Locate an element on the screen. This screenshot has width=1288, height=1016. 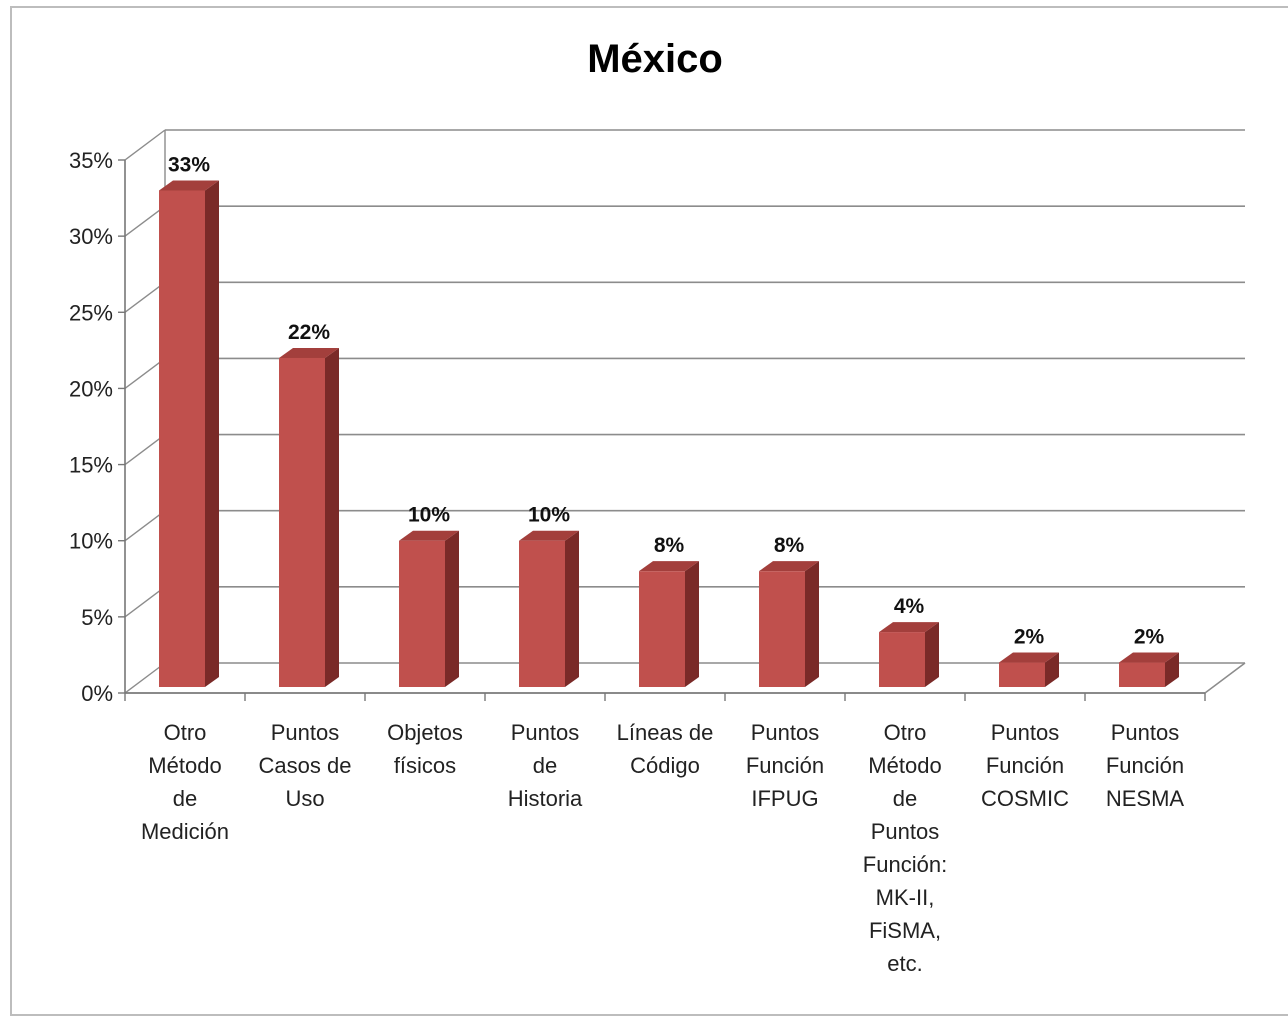
category-label-line: Medición is located at coordinates (185, 831).